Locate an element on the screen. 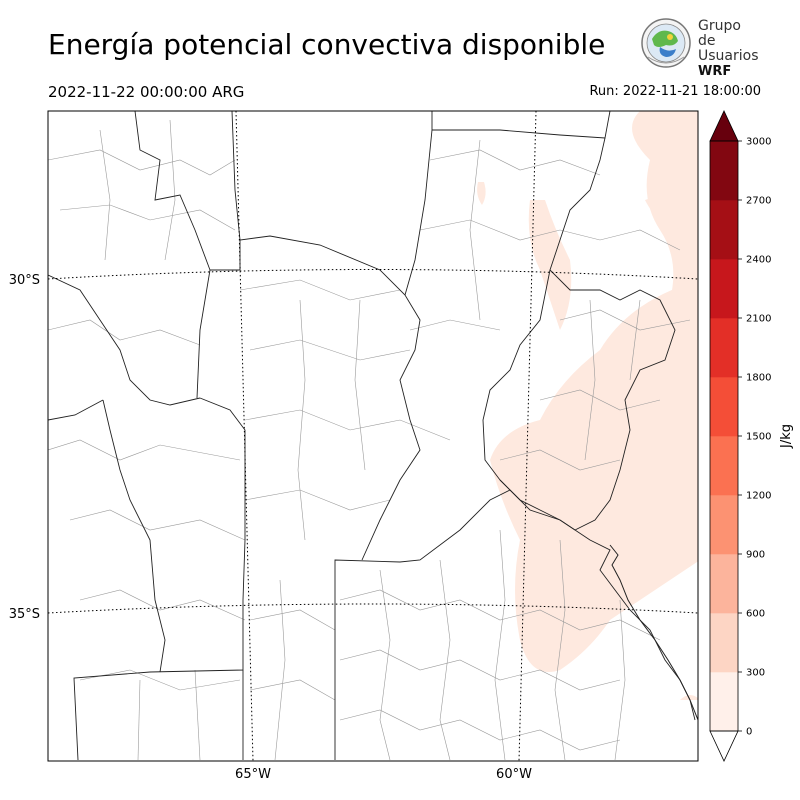 The height and width of the screenshot is (800, 800). logo-line1: Grupo de is located at coordinates (719, 33).